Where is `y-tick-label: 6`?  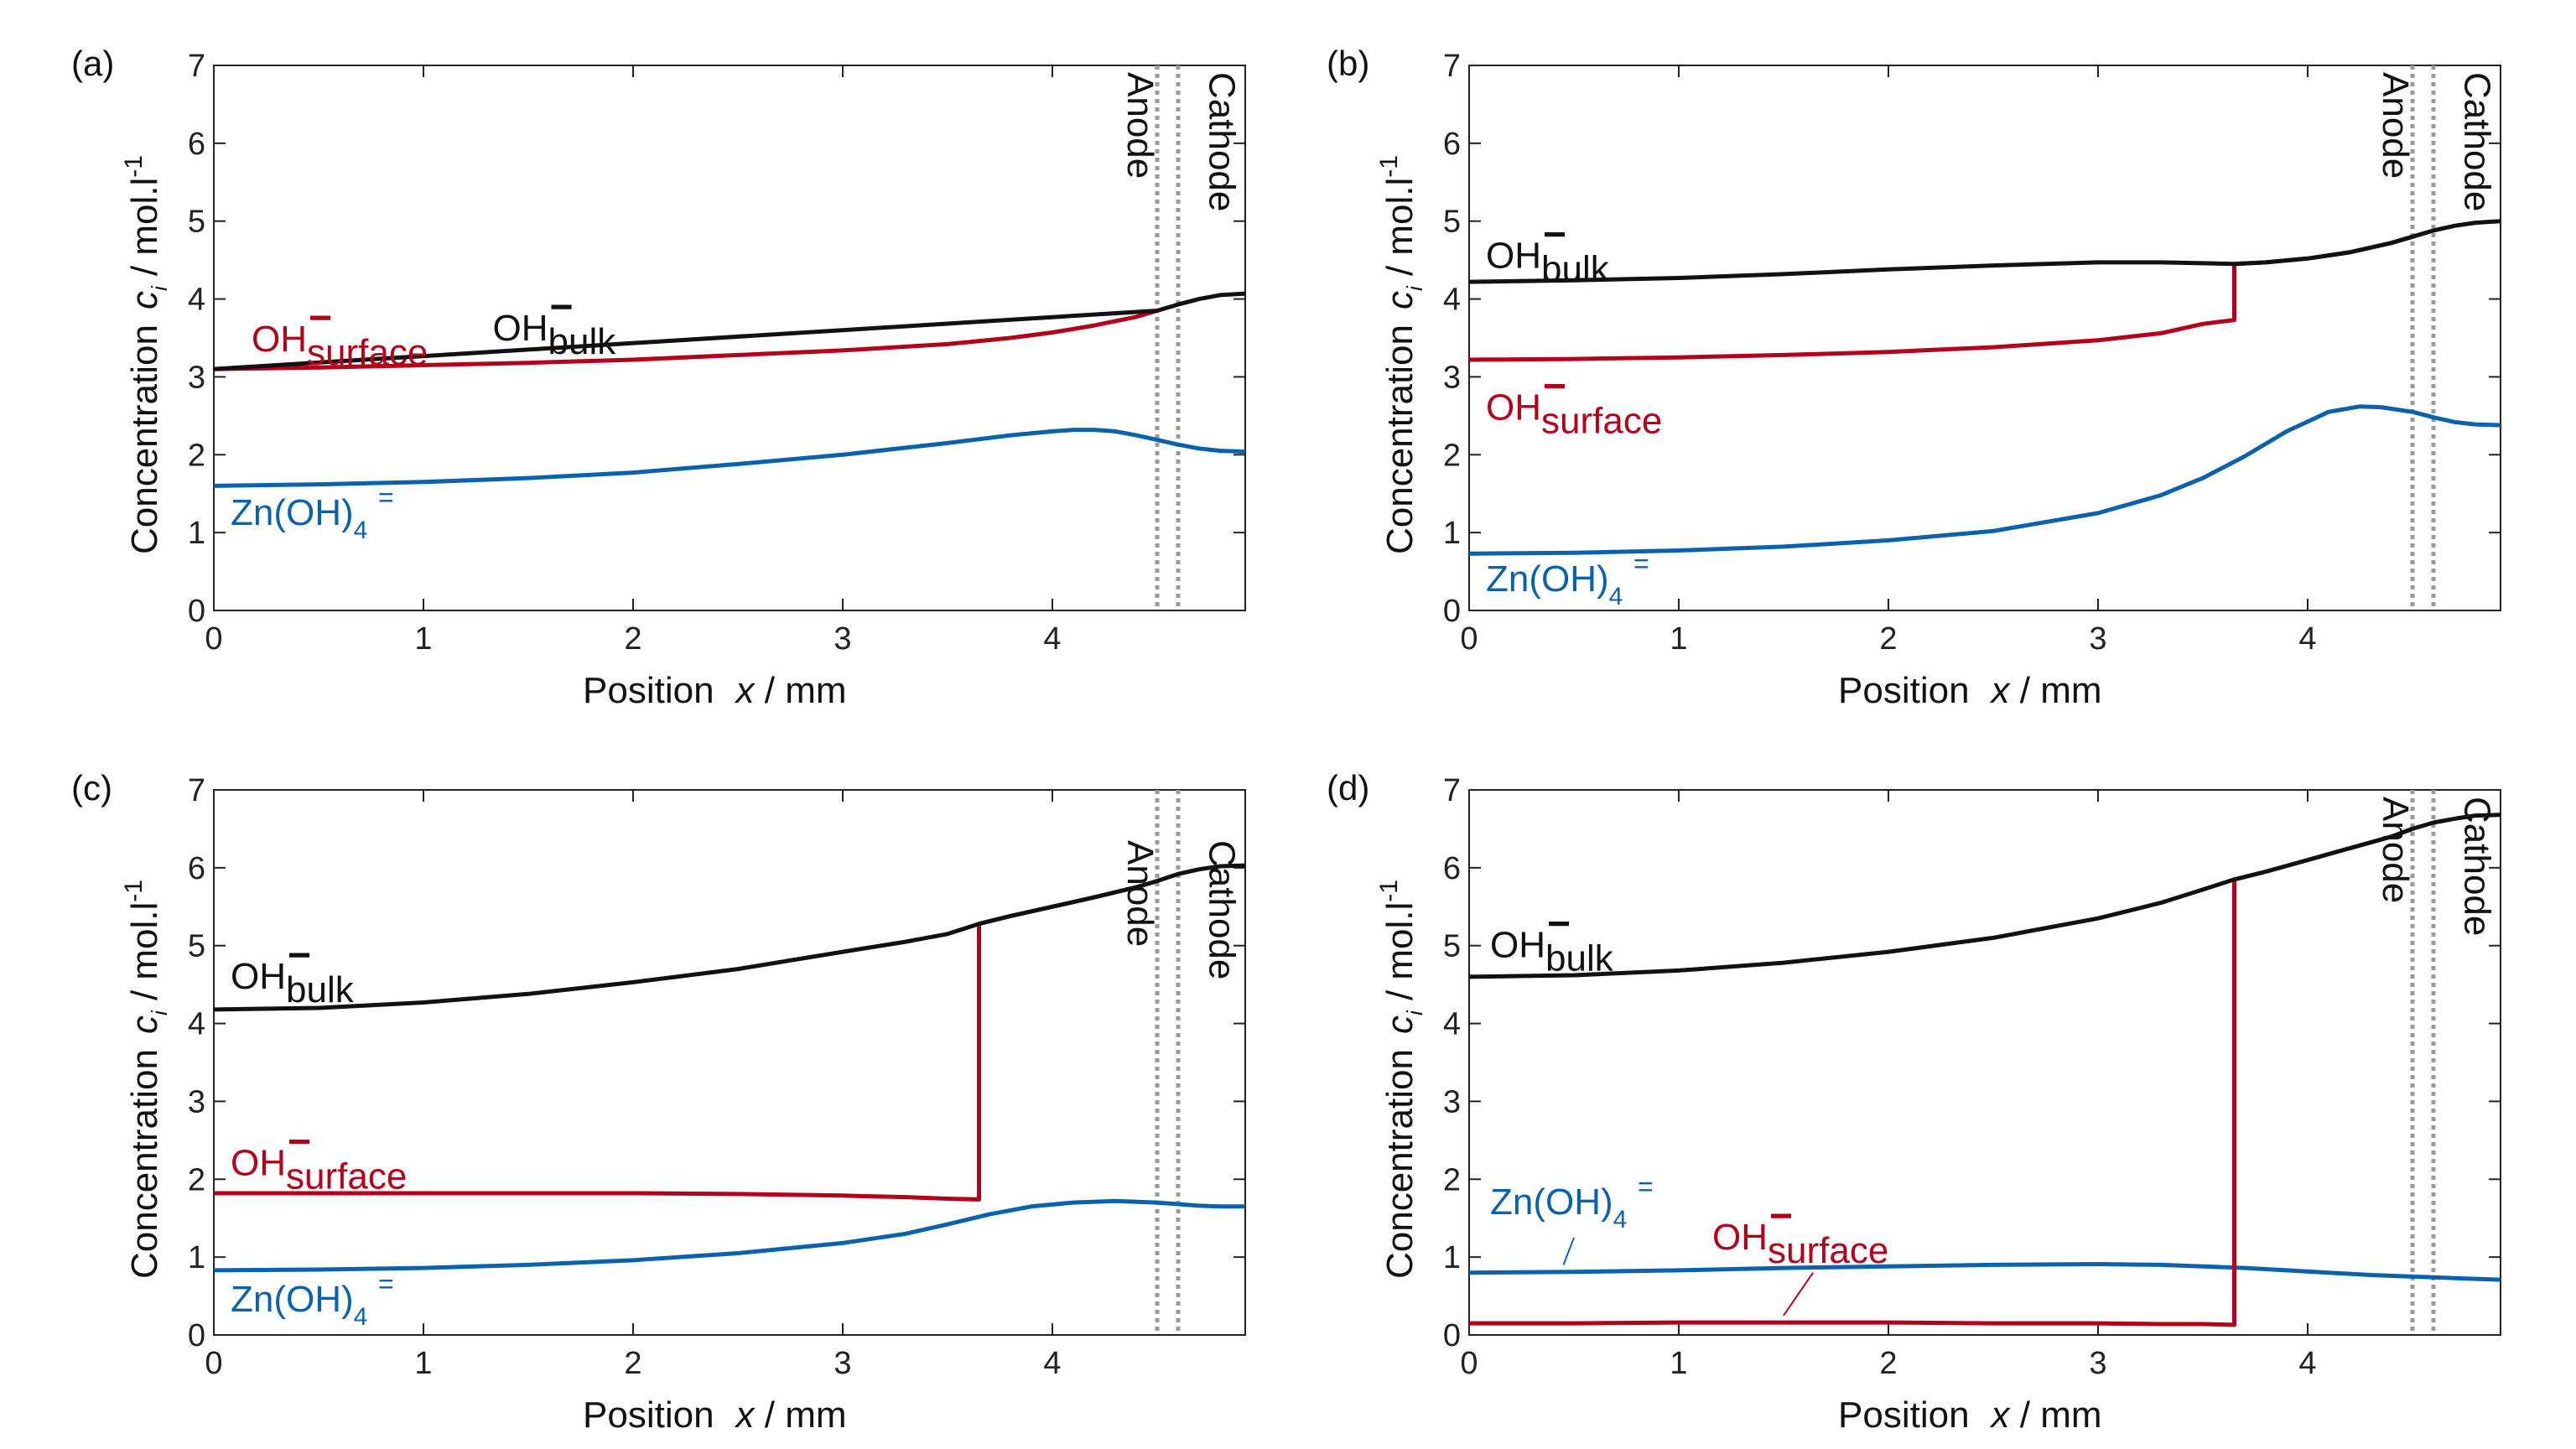
y-tick-label: 6 is located at coordinates (1452, 868).